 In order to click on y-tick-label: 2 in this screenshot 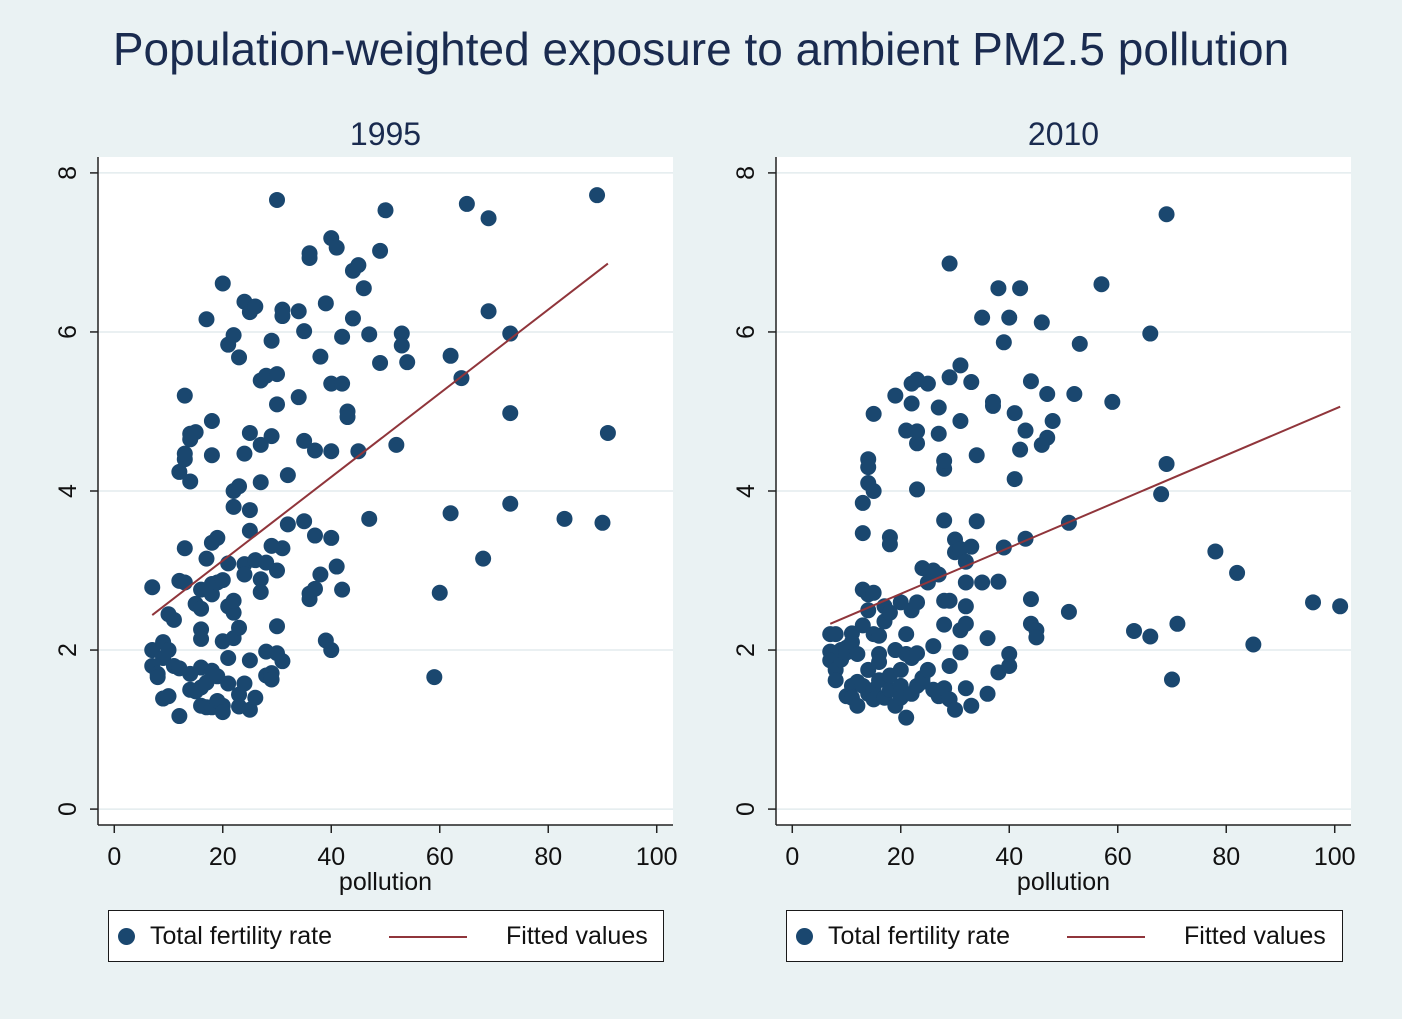, I will do `click(68, 650)`.